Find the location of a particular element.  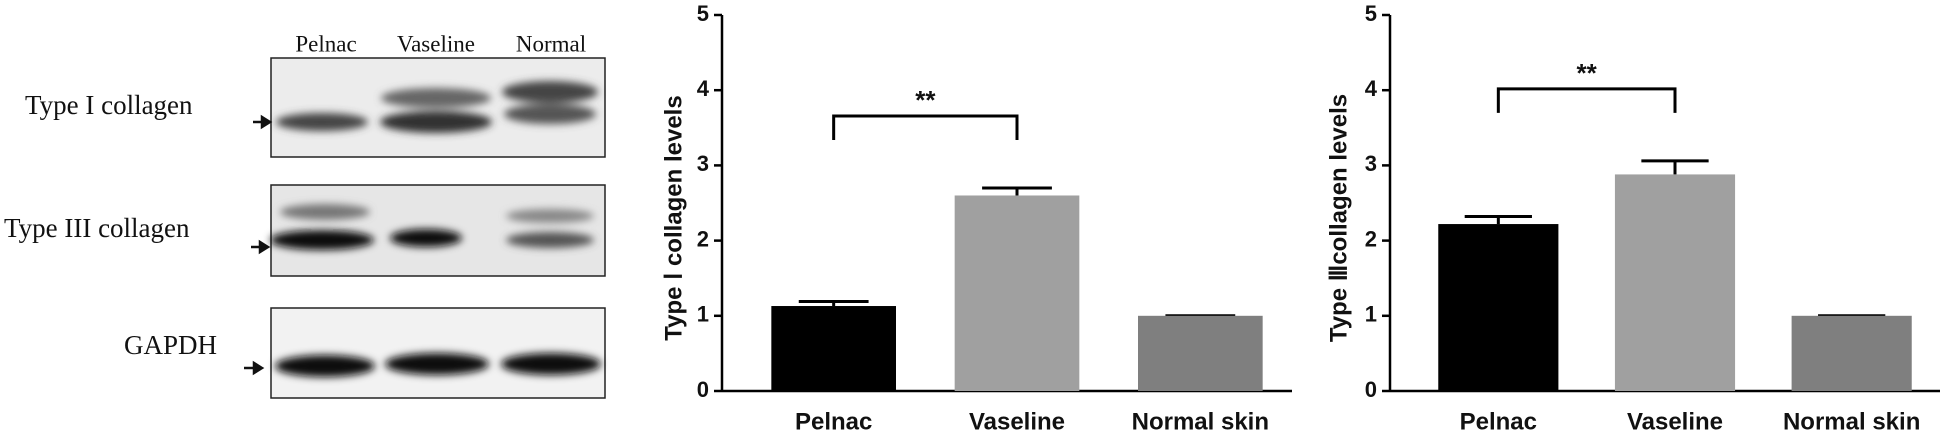

blot-box is located at coordinates (438, 353).